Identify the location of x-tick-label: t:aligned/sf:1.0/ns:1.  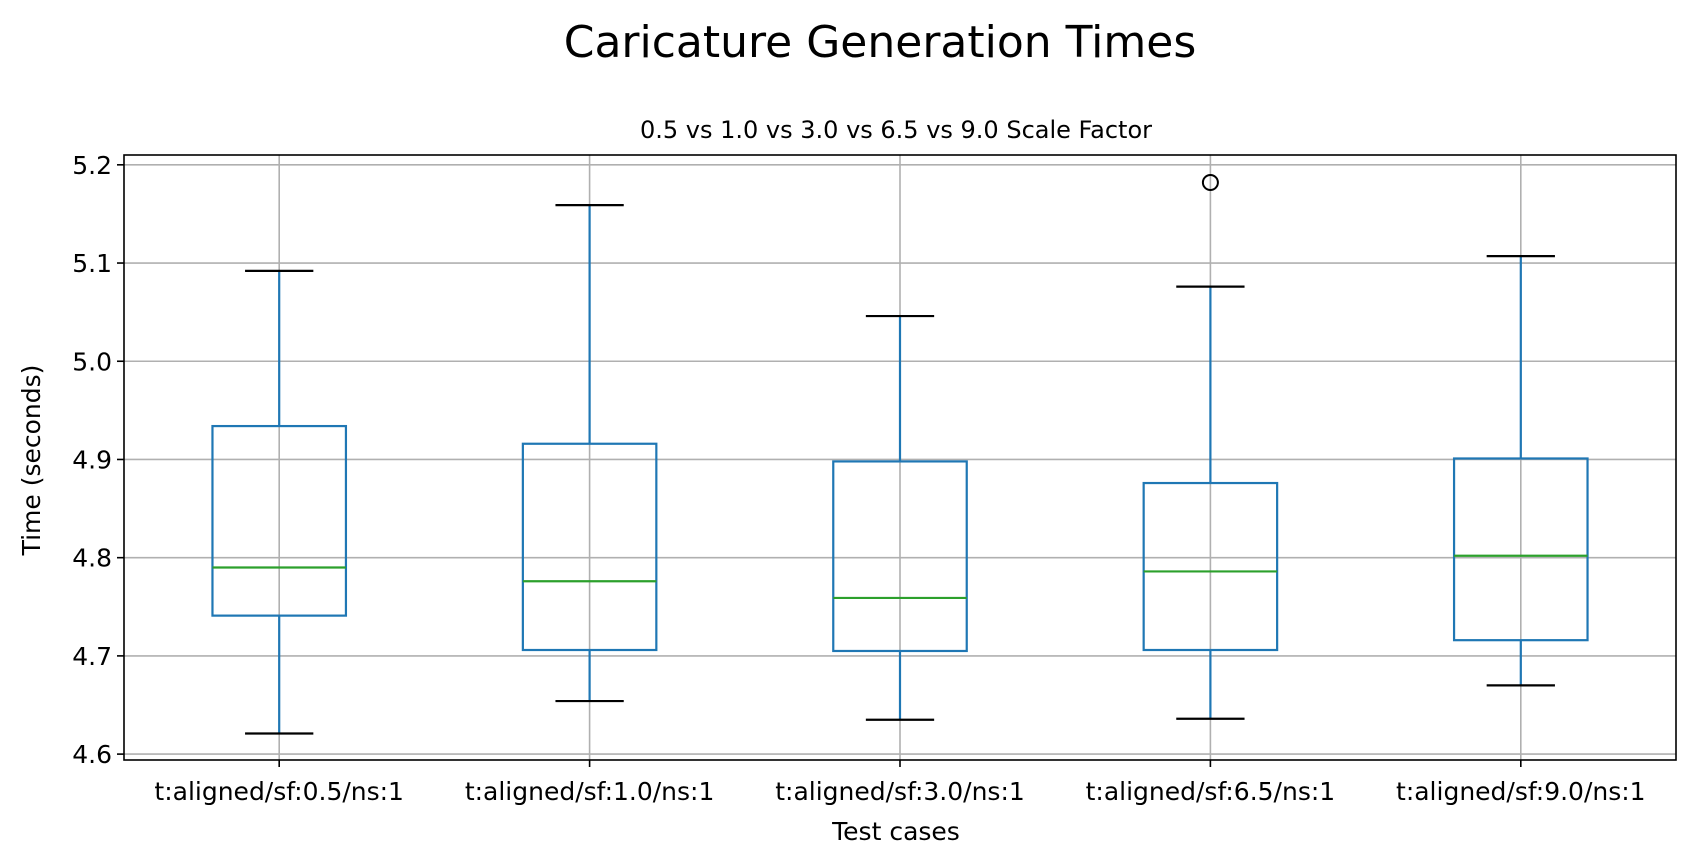
(590, 791).